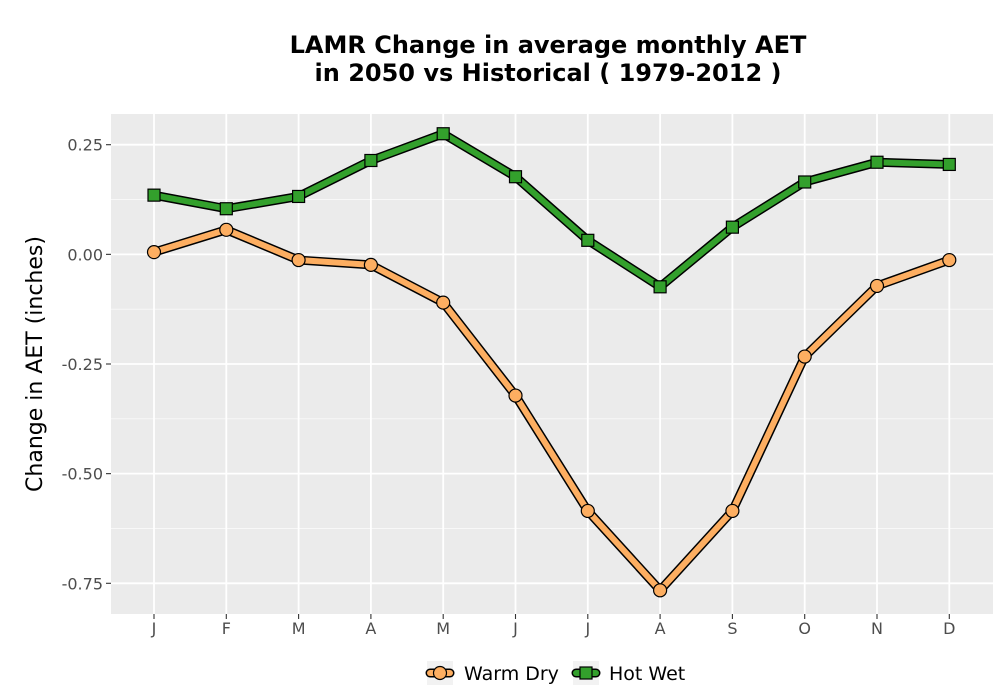 This screenshot has width=1000, height=700. Describe the element at coordinates (732, 628) in the screenshot. I see `x-tick-label: S` at that location.